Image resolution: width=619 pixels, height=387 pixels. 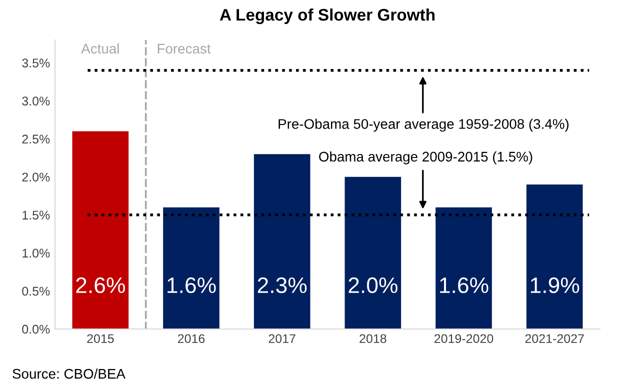 What do you see at coordinates (282, 285) in the screenshot?
I see `data-label: 2.3%` at bounding box center [282, 285].